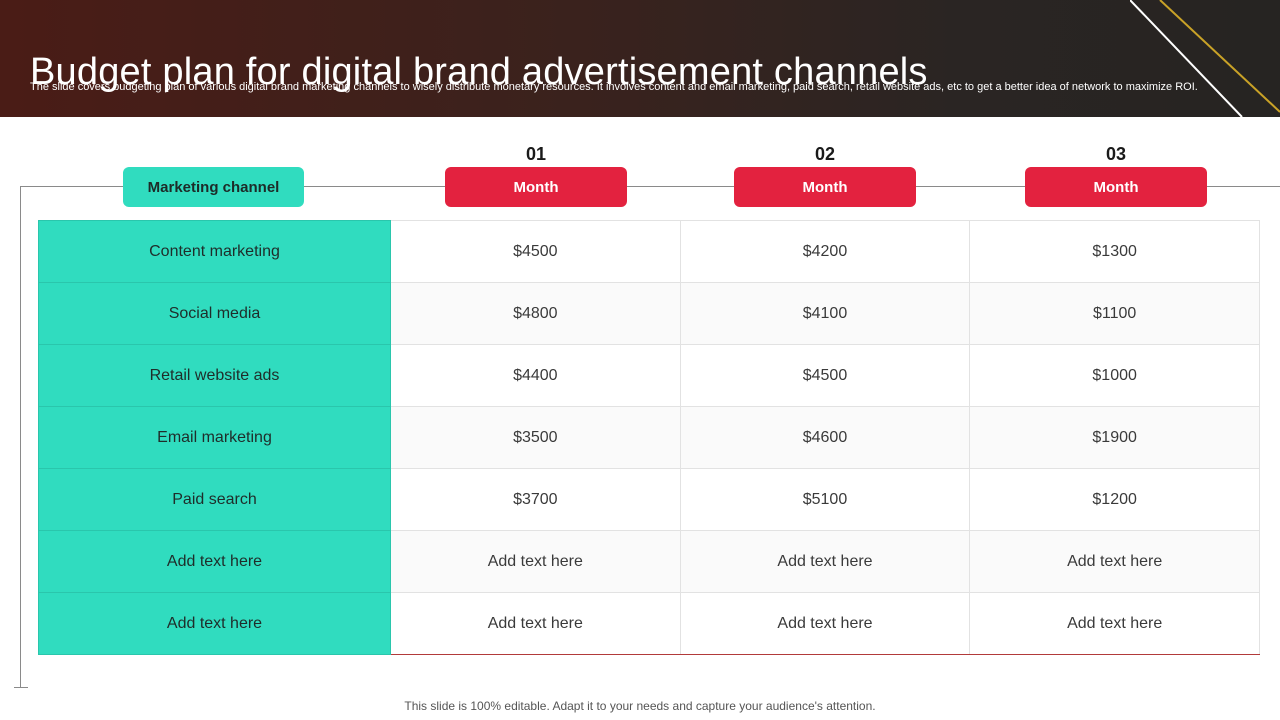 Image resolution: width=1280 pixels, height=720 pixels. Describe the element at coordinates (1114, 251) in the screenshot. I see `value-cell: $1300` at that location.